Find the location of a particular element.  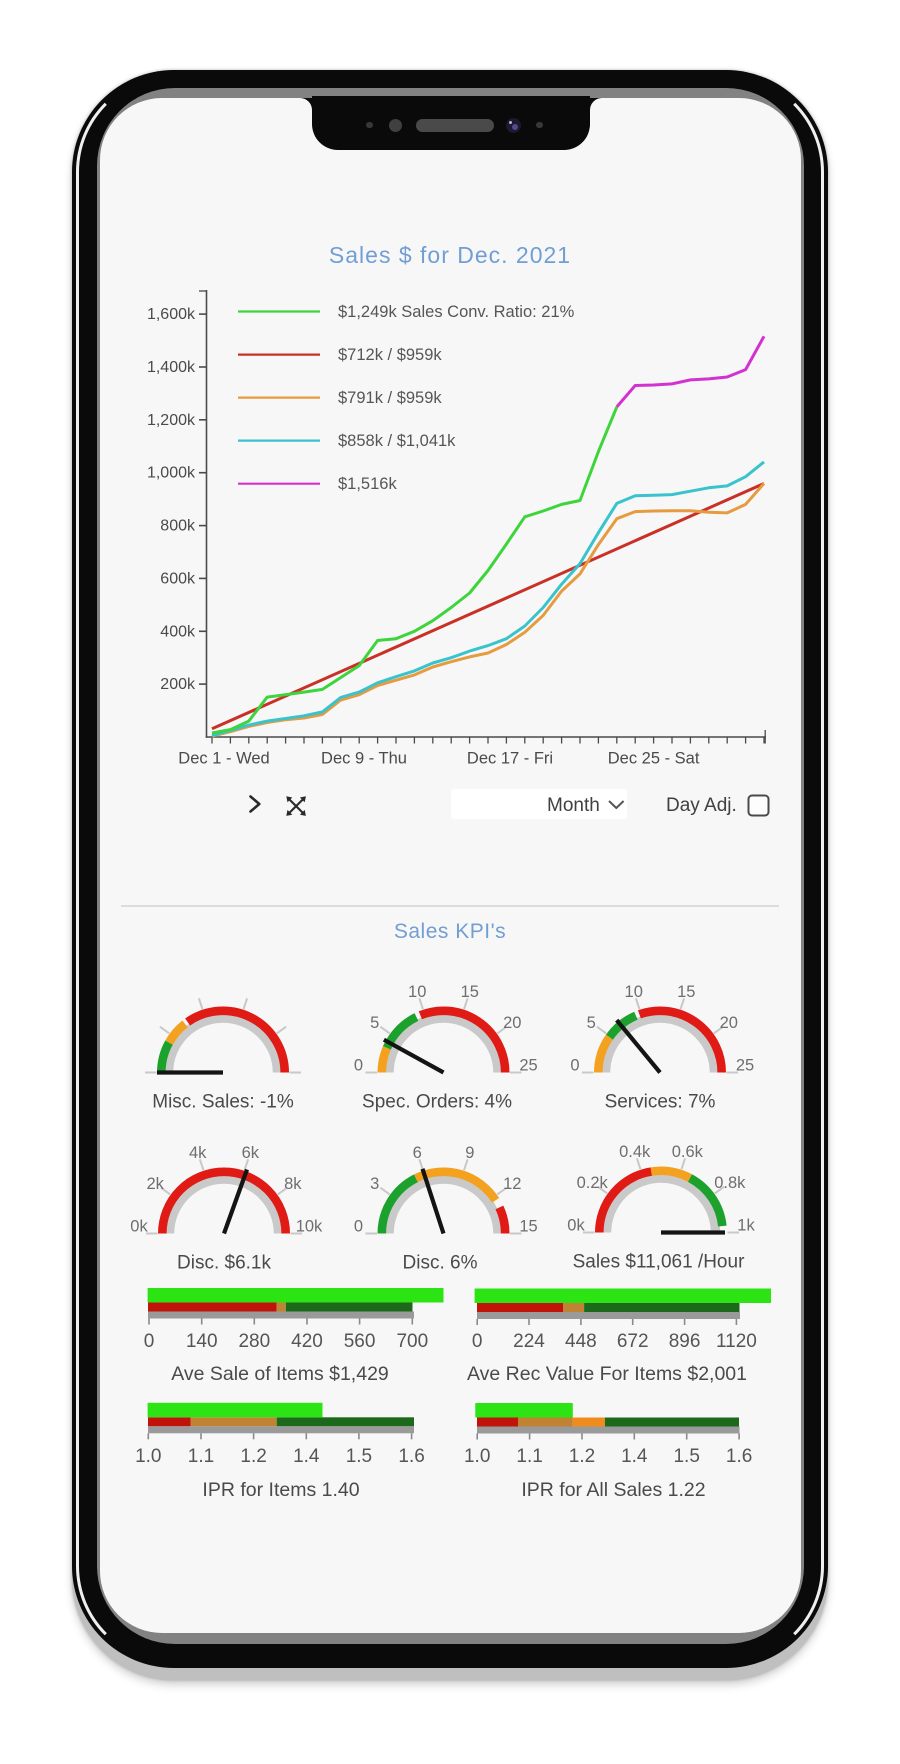

svg-text: Disc. 6% is located at coordinates (440, 1263).